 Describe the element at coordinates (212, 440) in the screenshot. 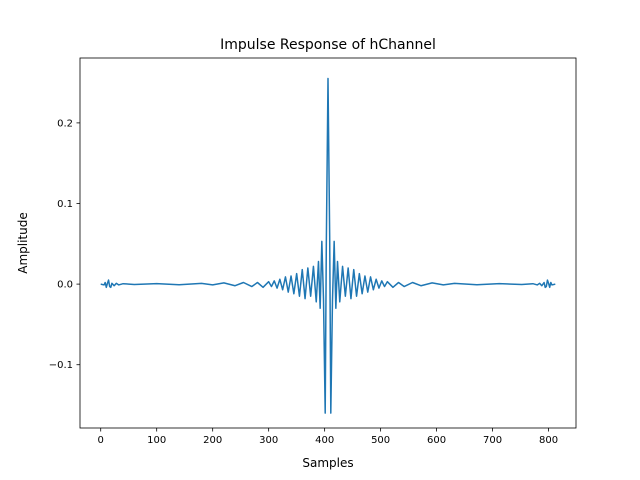

I see `x-tick-label: 200` at that location.